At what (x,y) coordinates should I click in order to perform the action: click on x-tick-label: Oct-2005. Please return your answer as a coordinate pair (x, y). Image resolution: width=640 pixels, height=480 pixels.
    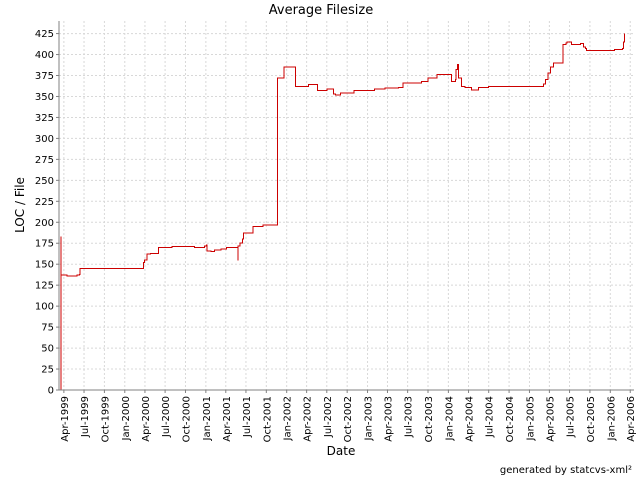
    Looking at the image, I should click on (591, 419).